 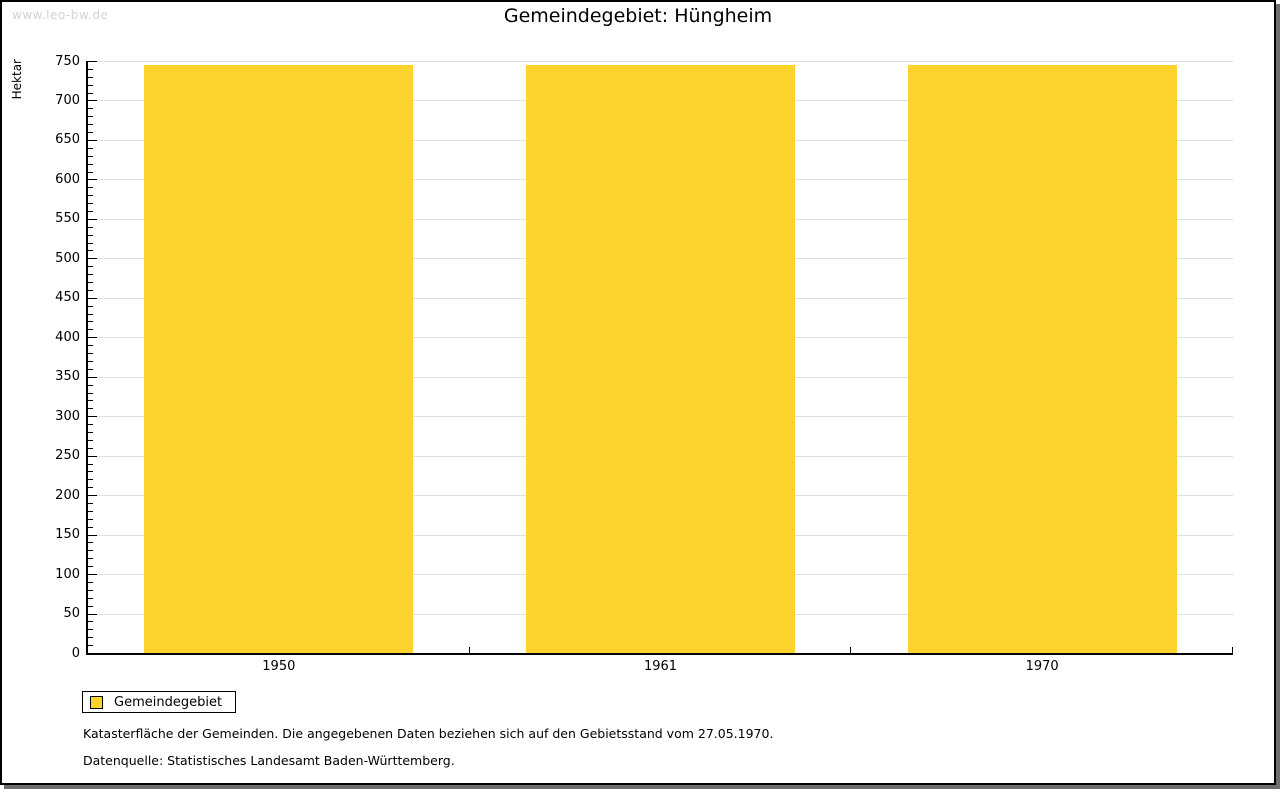 What do you see at coordinates (67, 337) in the screenshot?
I see `y-tick-label-400: 400` at bounding box center [67, 337].